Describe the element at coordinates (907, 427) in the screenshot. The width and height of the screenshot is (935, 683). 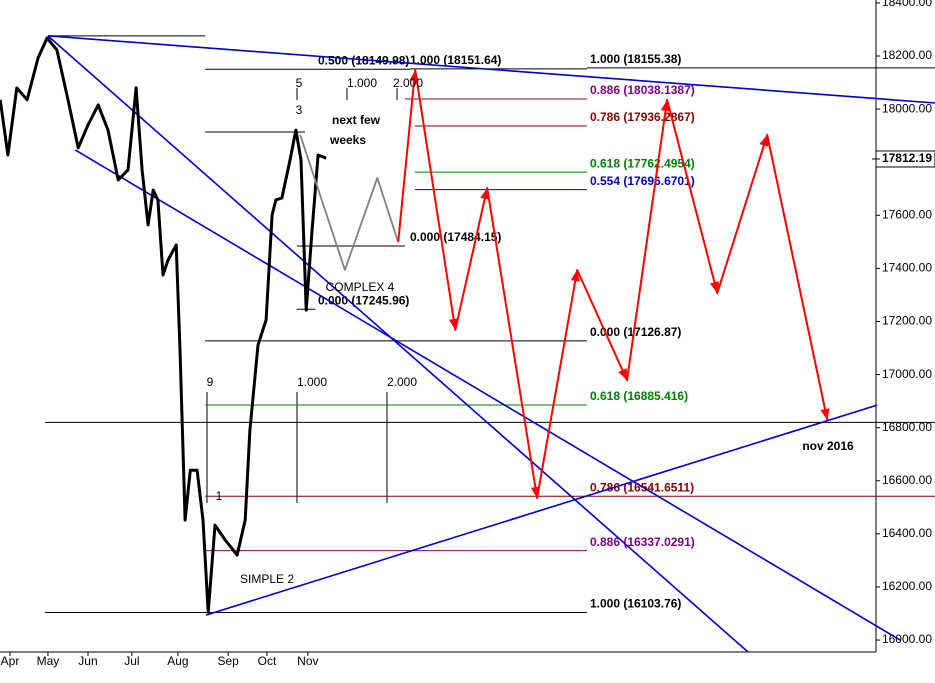
I see `y-tick-label: 16800.00` at that location.